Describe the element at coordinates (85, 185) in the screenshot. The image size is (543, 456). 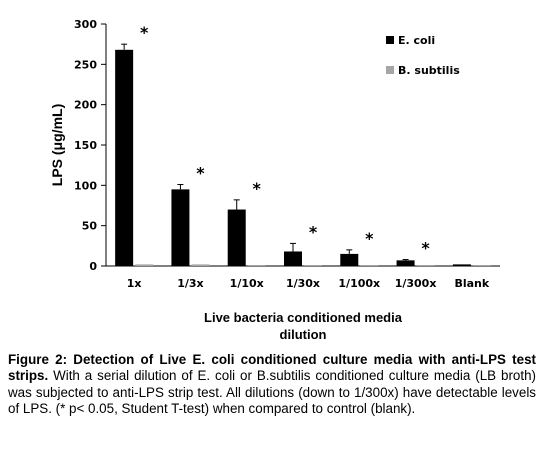
I see `y-tick-label: 100` at that location.